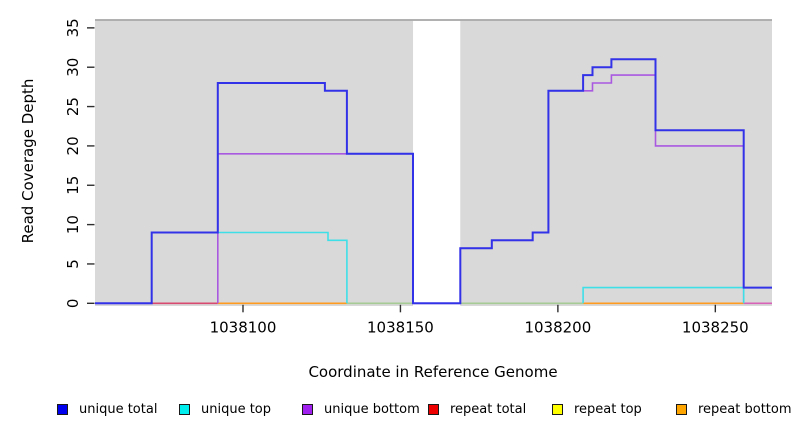 This screenshot has width=792, height=432. Describe the element at coordinates (73, 264) in the screenshot. I see `y-tick-label: 5` at that location.